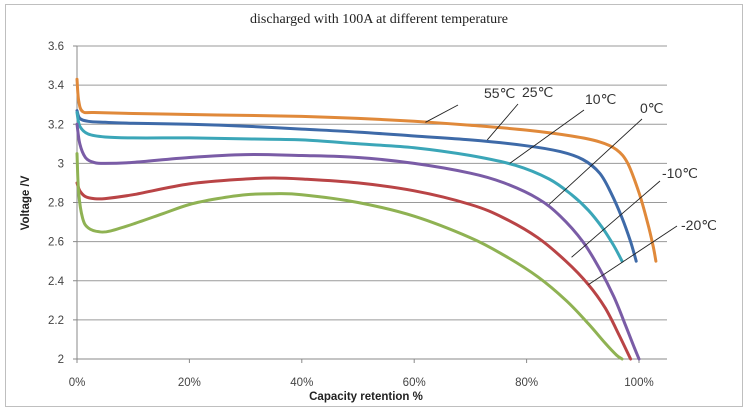 This screenshot has height=412, width=750. Describe the element at coordinates (26, 202) in the screenshot. I see `y-axis-title: Voltage /V` at that location.